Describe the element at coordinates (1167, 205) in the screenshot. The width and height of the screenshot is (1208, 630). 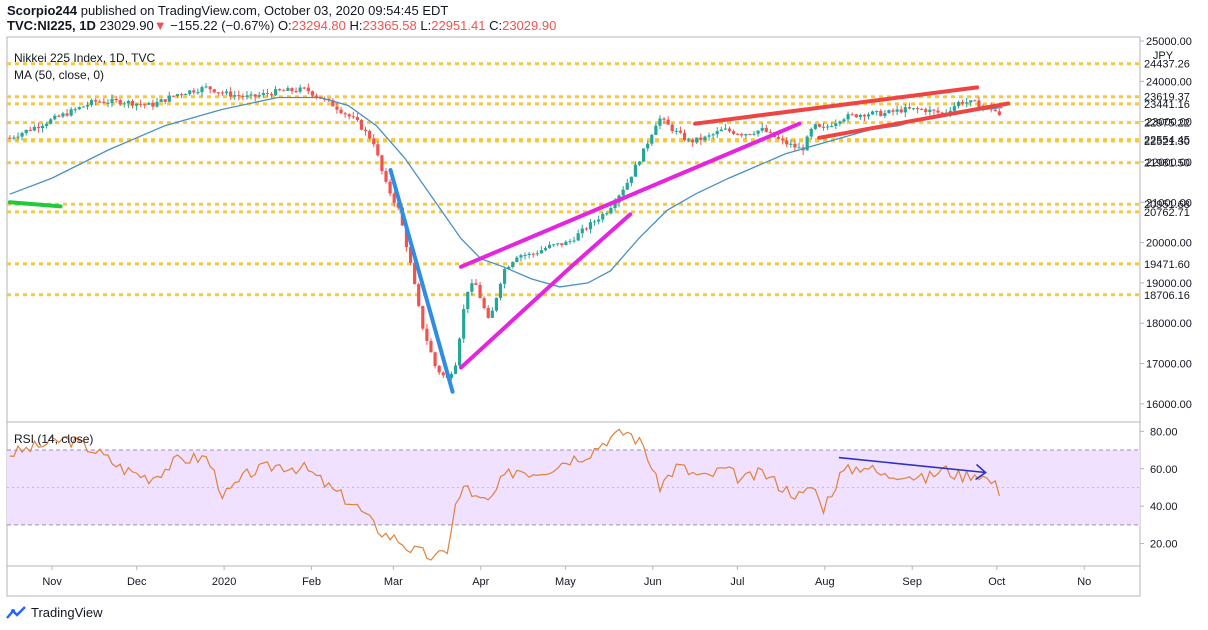
I see `price-level-label: 20951.68` at that location.